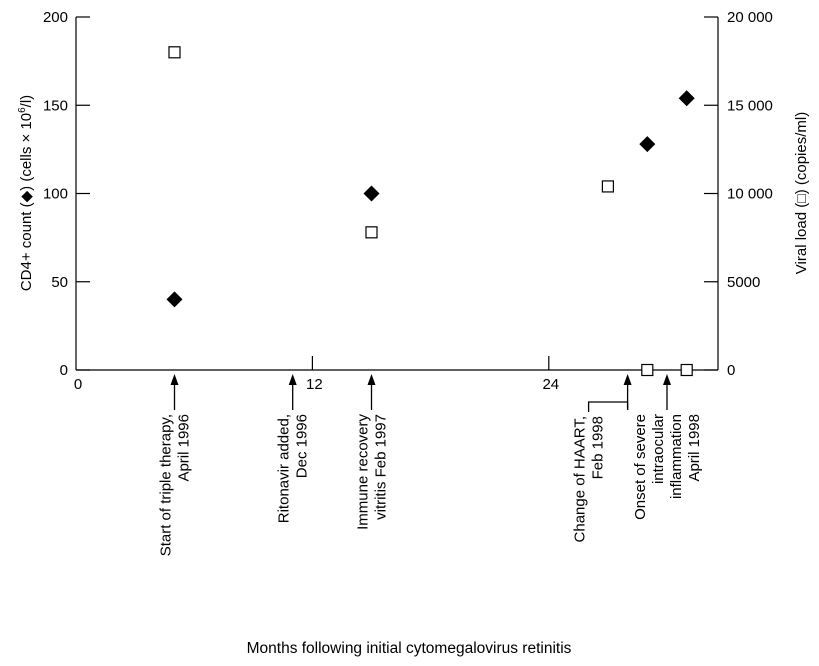  I want to click on annotation-label-line: intraocular, so click(658, 449).